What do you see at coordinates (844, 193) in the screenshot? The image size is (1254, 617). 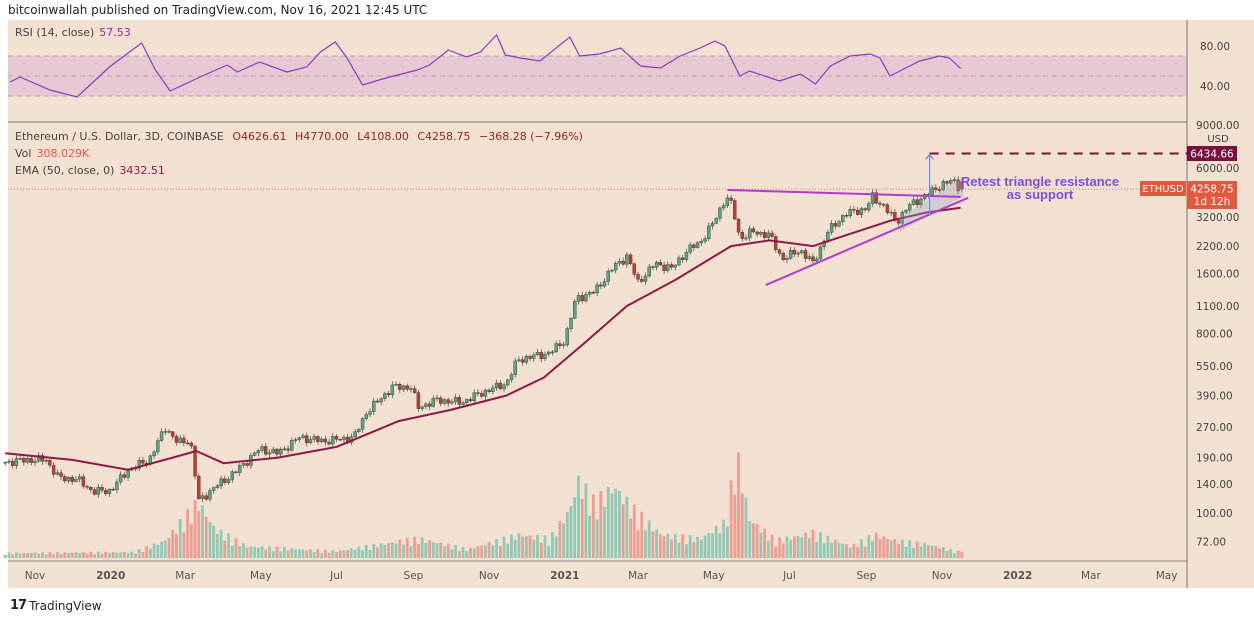 I see `triangle-resistance-line` at bounding box center [844, 193].